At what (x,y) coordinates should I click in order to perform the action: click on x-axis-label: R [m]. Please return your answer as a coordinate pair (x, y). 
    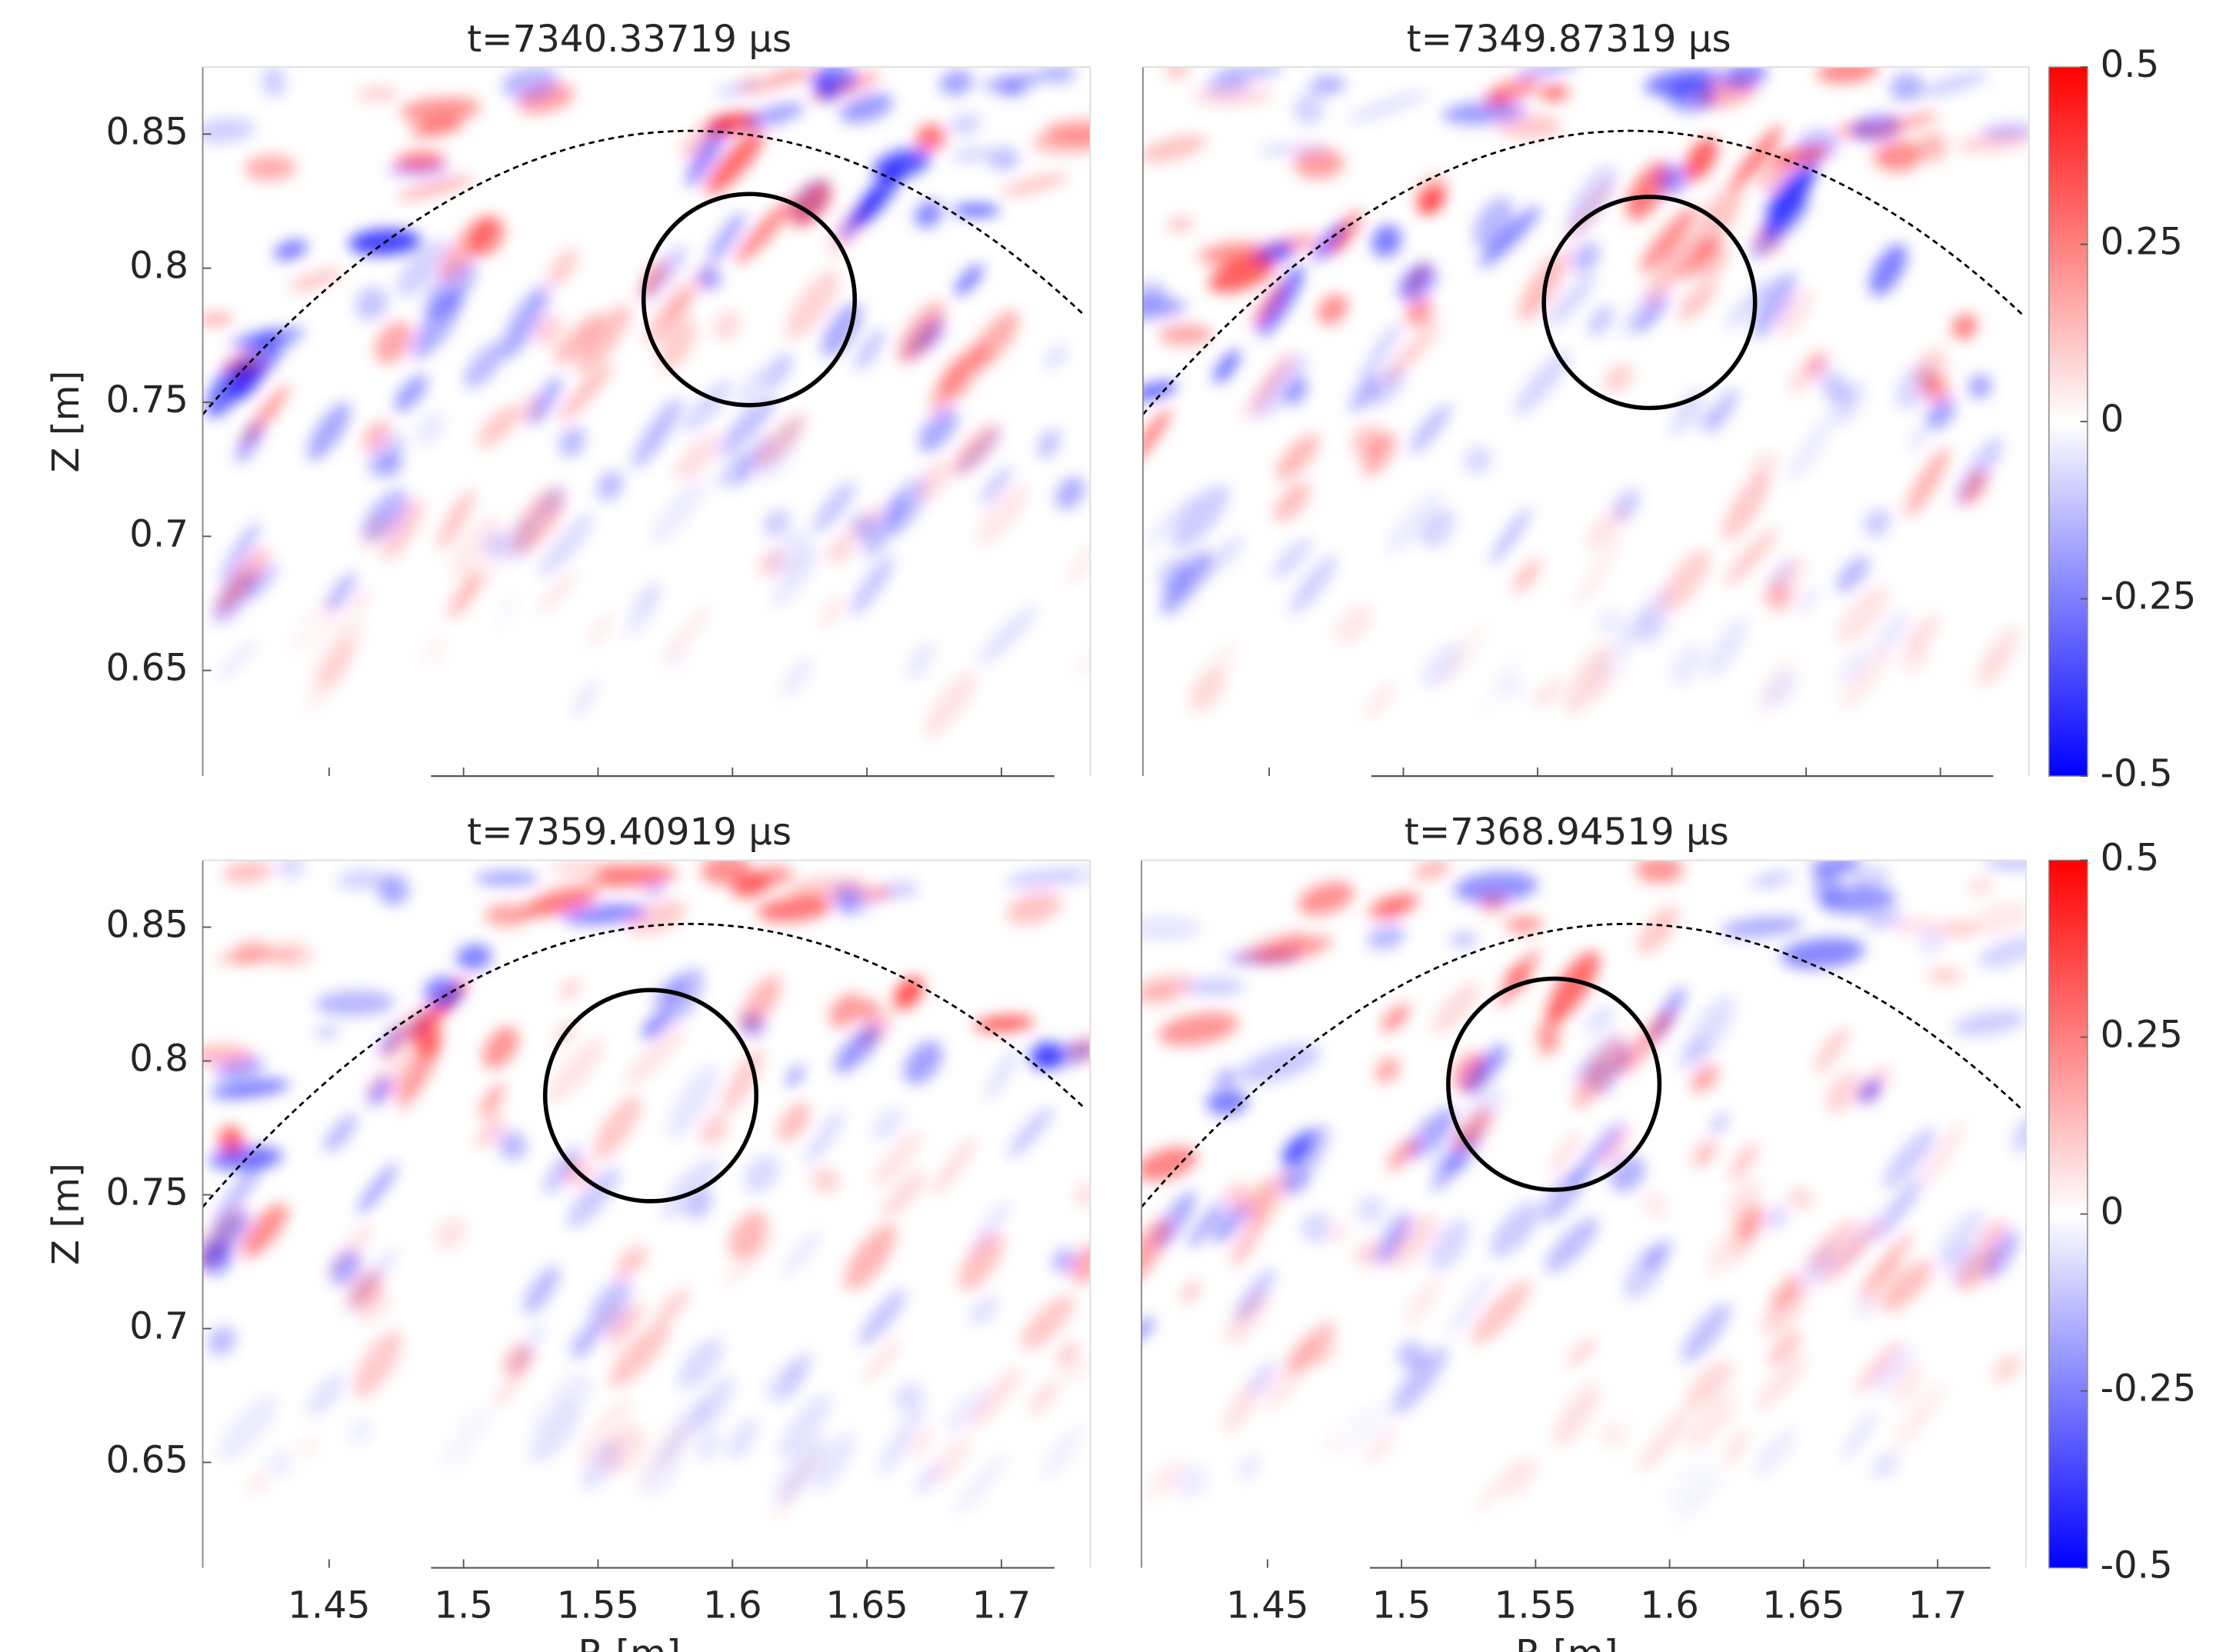
    Looking at the image, I should click on (629, 1642).